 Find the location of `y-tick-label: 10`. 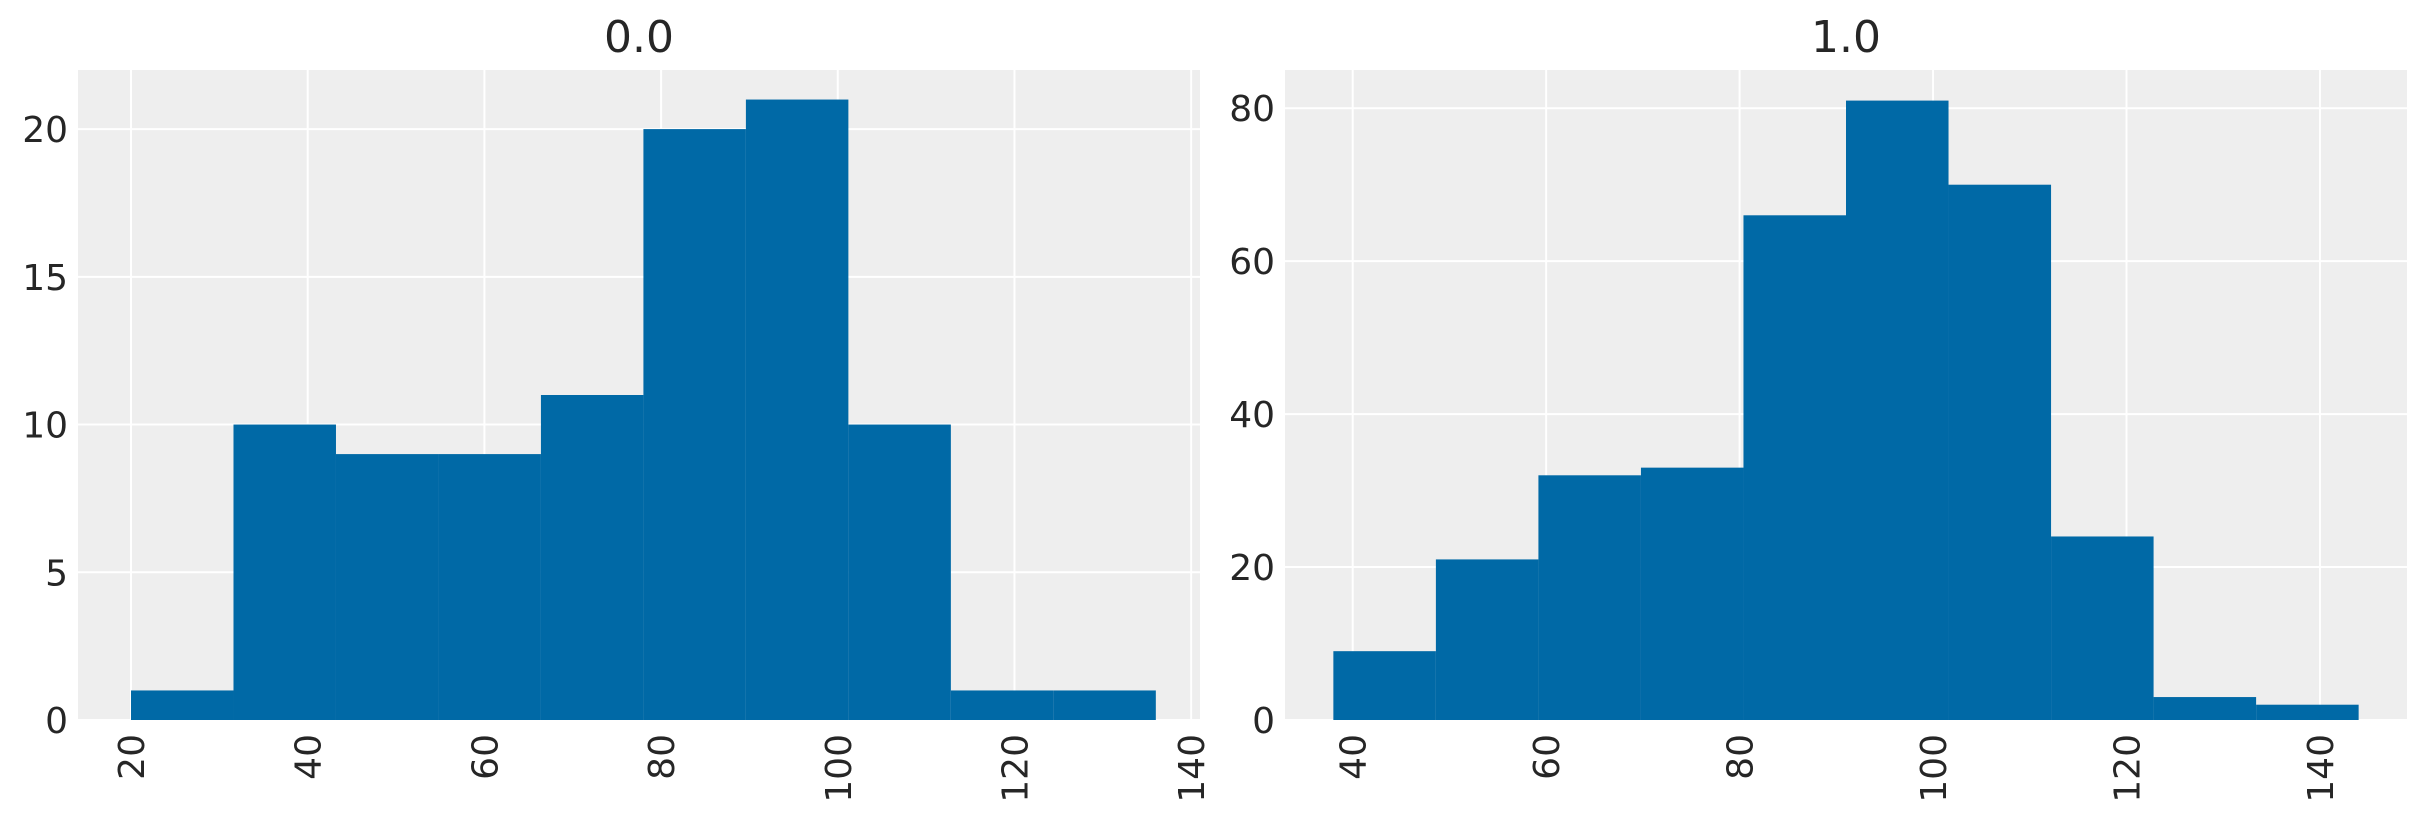

y-tick-label: 10 is located at coordinates (45, 426).